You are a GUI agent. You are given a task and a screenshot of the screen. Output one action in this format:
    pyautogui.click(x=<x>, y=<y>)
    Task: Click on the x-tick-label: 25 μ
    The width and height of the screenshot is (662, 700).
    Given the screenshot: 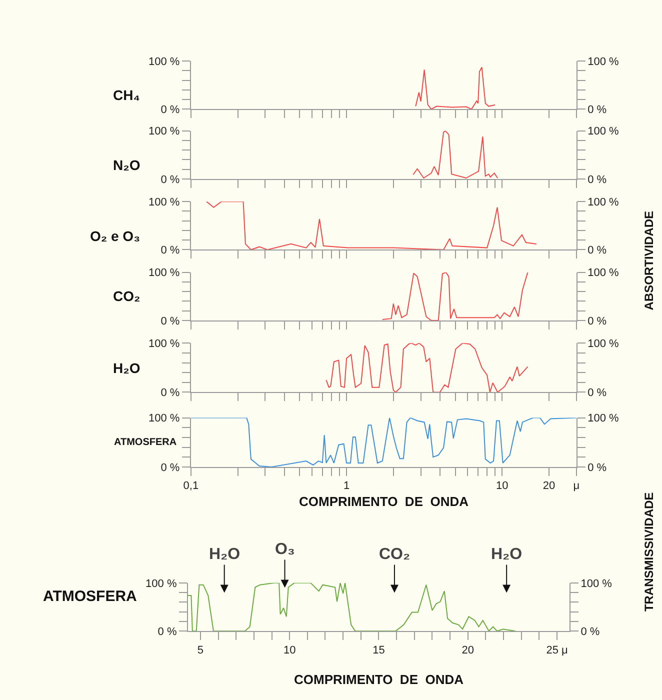 What is the action you would take?
    pyautogui.click(x=557, y=650)
    